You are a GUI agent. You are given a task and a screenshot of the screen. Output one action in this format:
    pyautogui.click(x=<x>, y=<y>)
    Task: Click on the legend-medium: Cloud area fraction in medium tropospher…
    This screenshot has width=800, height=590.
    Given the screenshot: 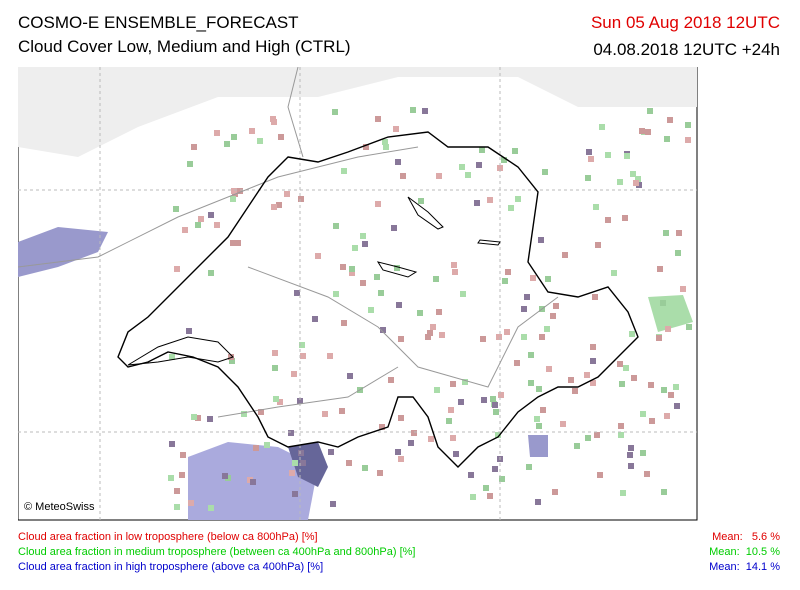 What is the action you would take?
    pyautogui.click(x=217, y=552)
    